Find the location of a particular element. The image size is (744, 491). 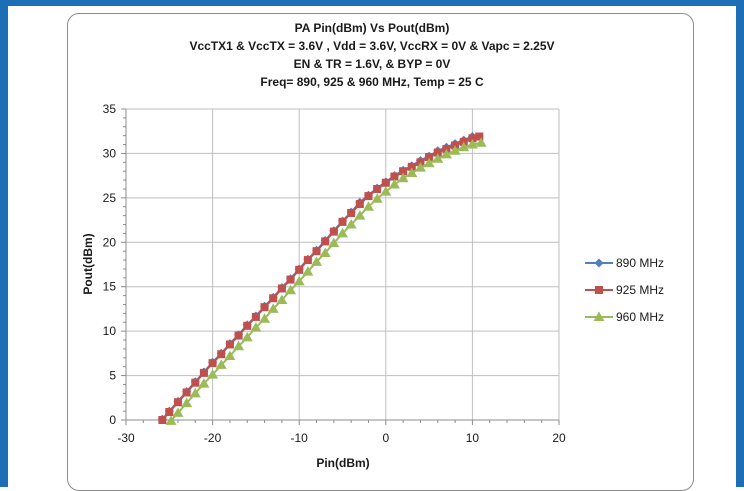

title-line-1: PA Pin(dBm) Vs Pout(dBm) is located at coordinates (372, 28).